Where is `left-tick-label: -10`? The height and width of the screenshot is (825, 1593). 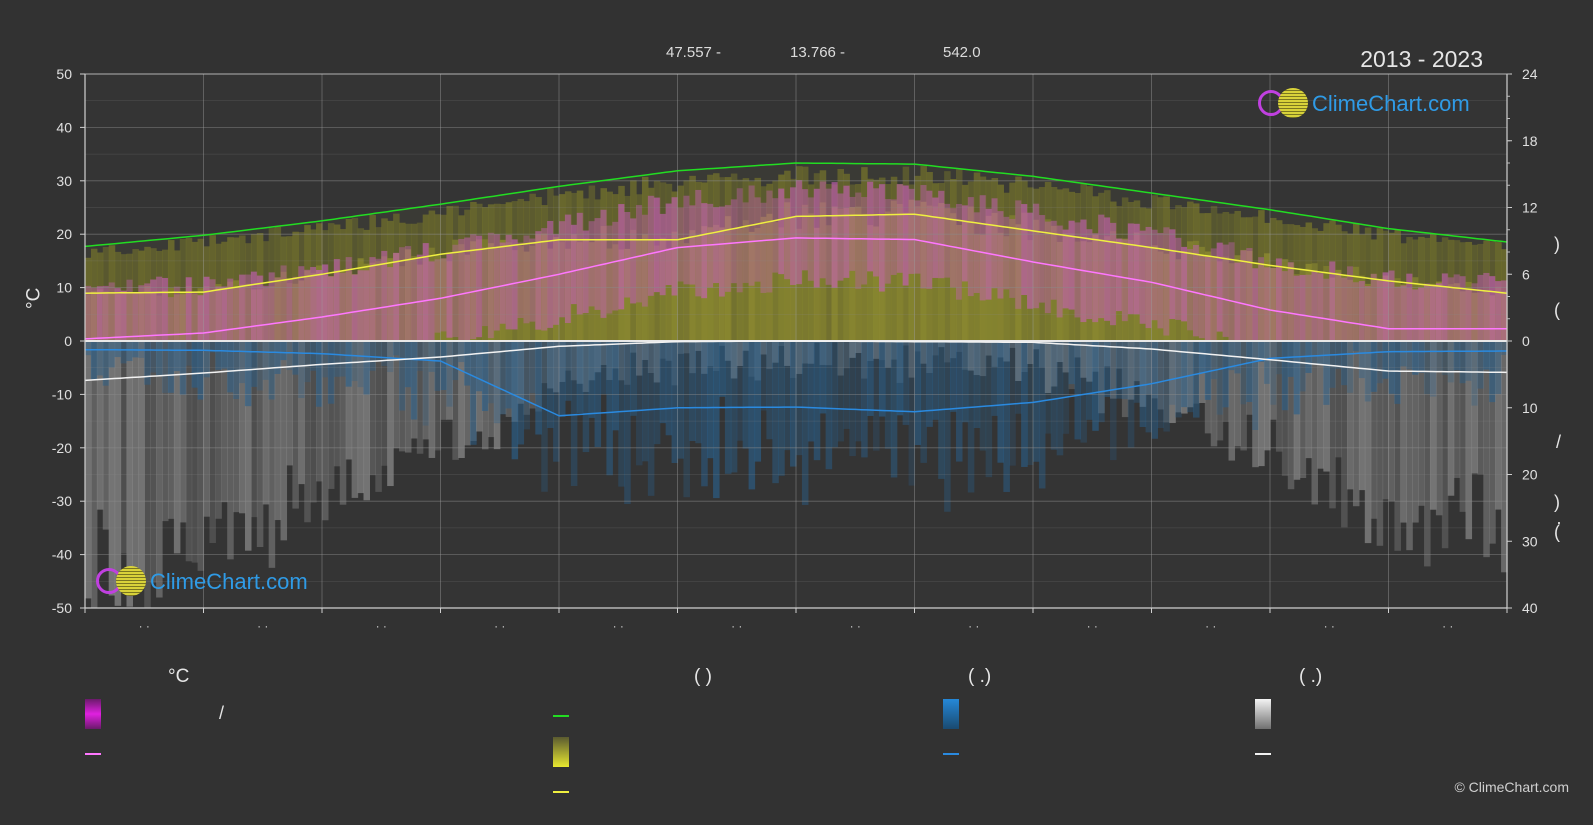 left-tick-label: -10 is located at coordinates (62, 394).